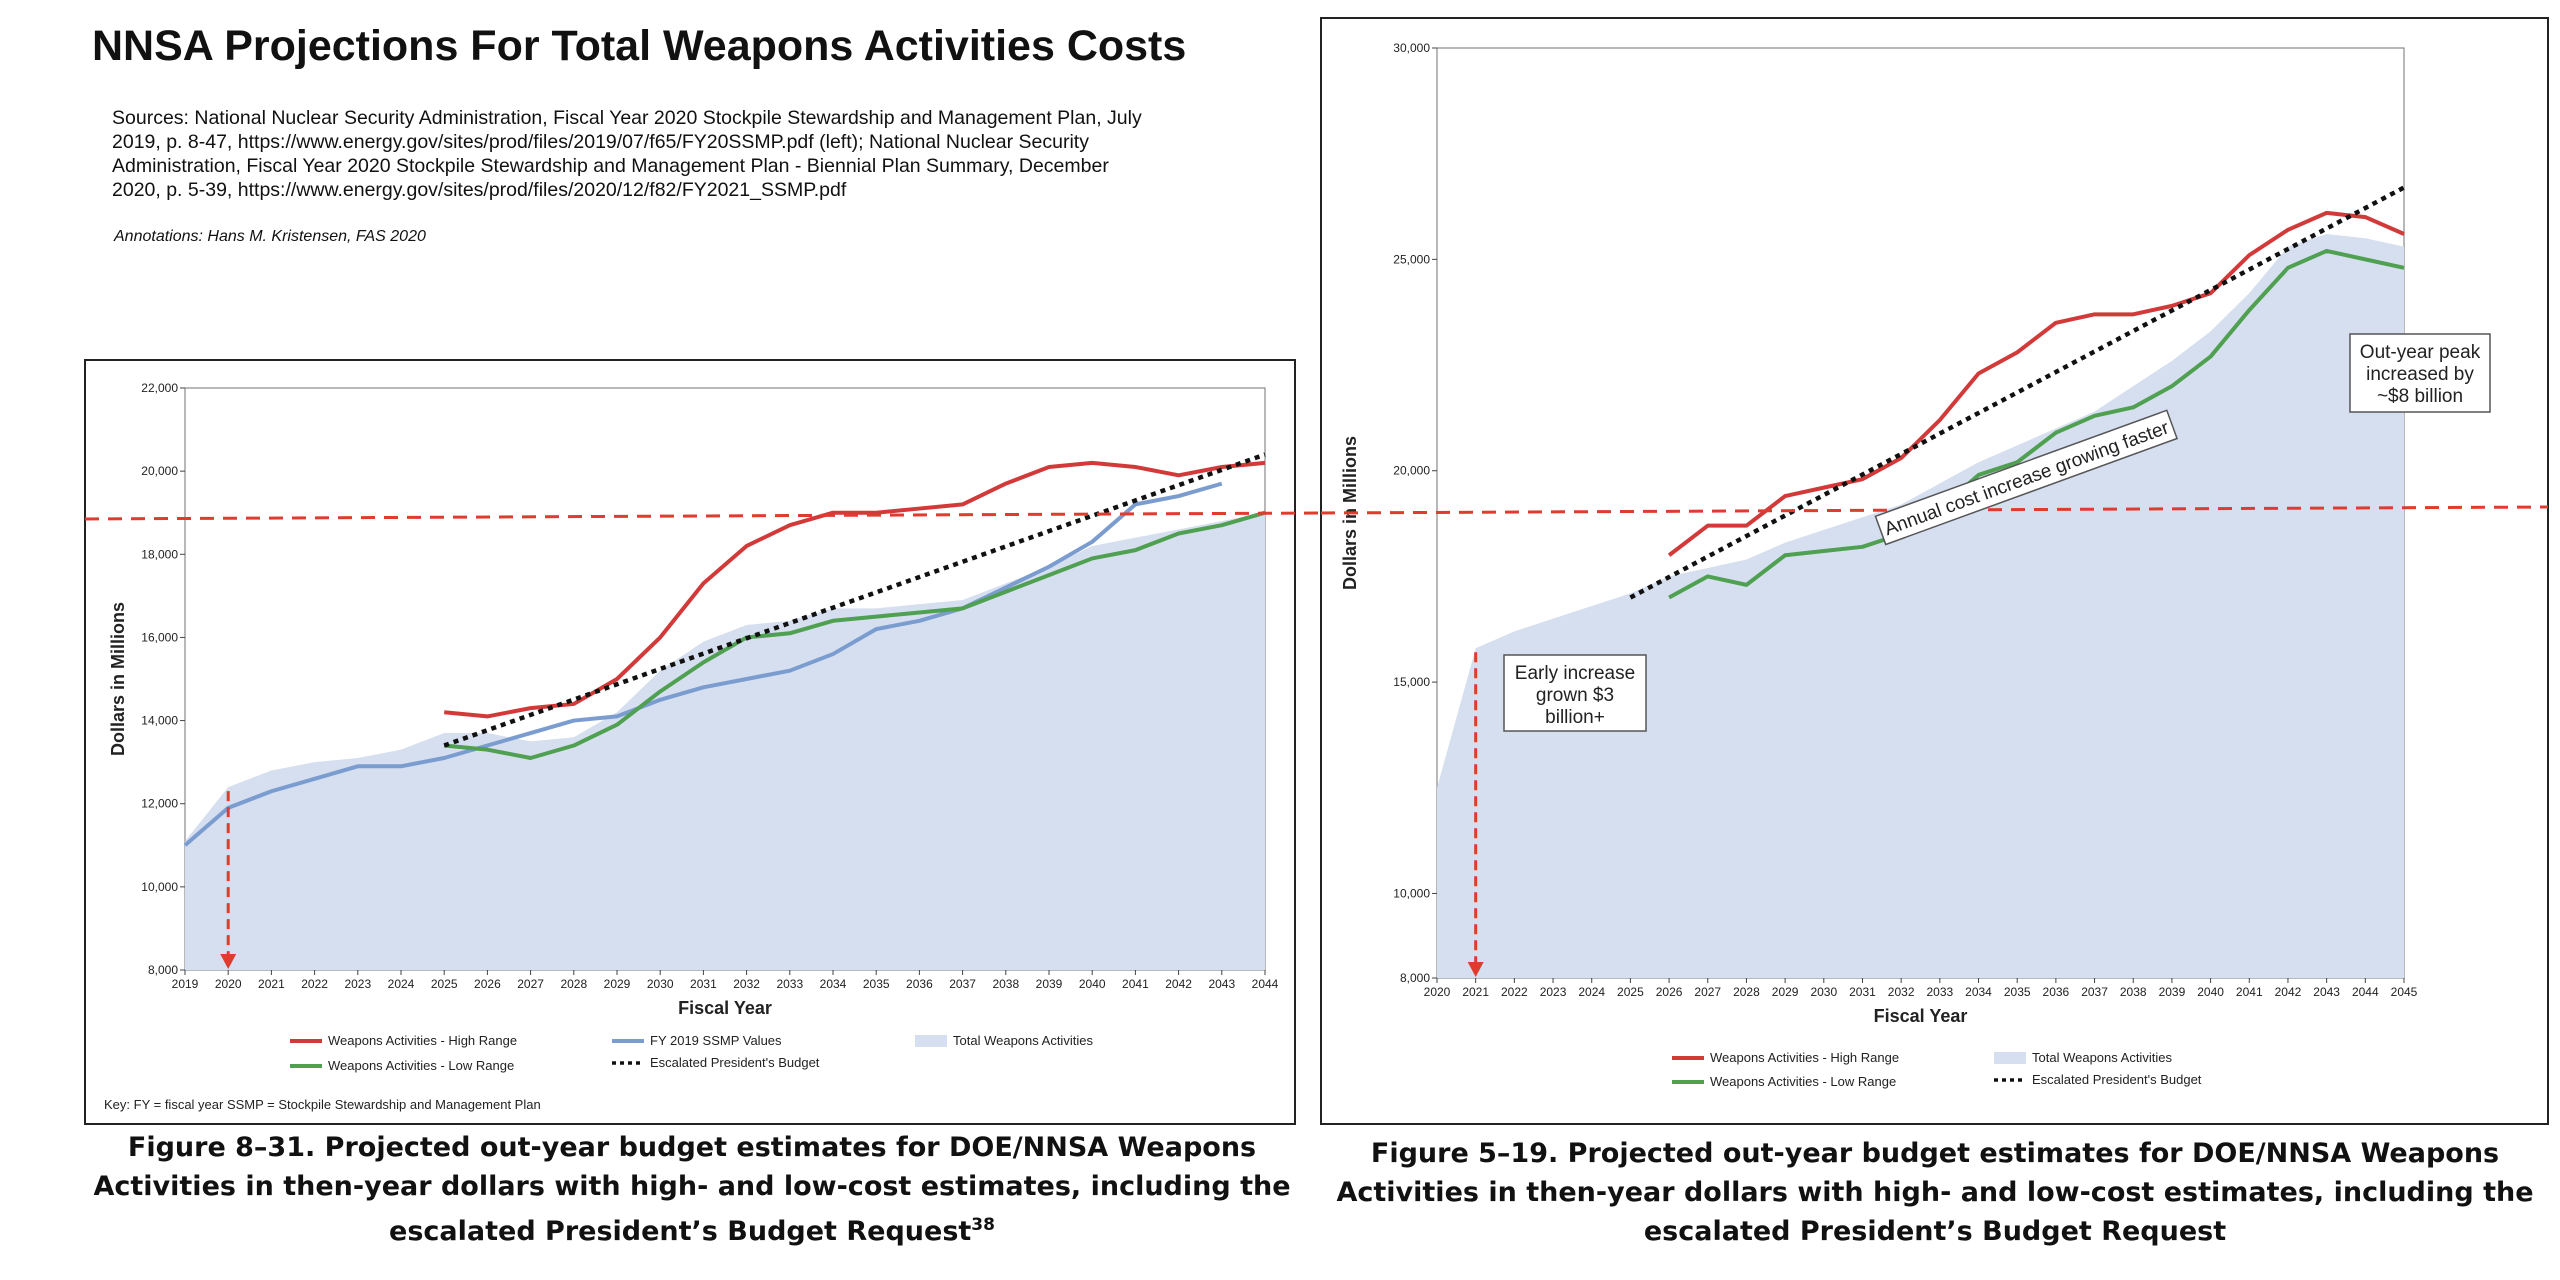 The image size is (2560, 1280). Describe the element at coordinates (228, 961) in the screenshot. I see `left-arrow-head` at that location.